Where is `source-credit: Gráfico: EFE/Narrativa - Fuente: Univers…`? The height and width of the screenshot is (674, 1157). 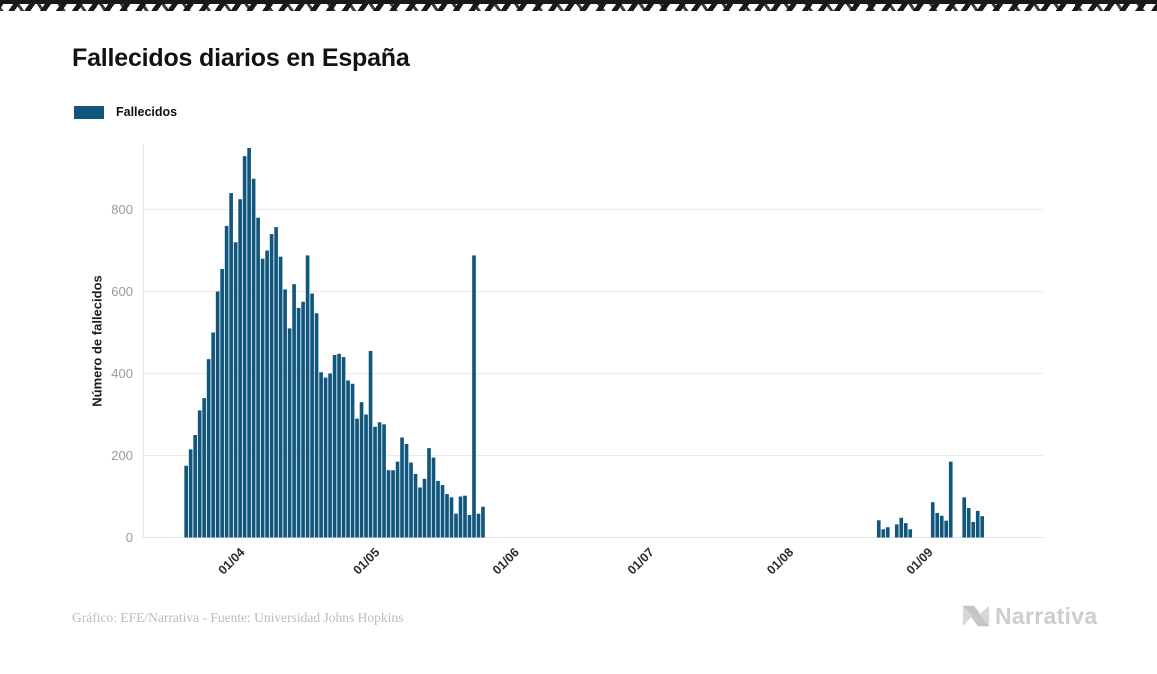
source-credit: Gráfico: EFE/Narrativa - Fuente: Univers… is located at coordinates (238, 617).